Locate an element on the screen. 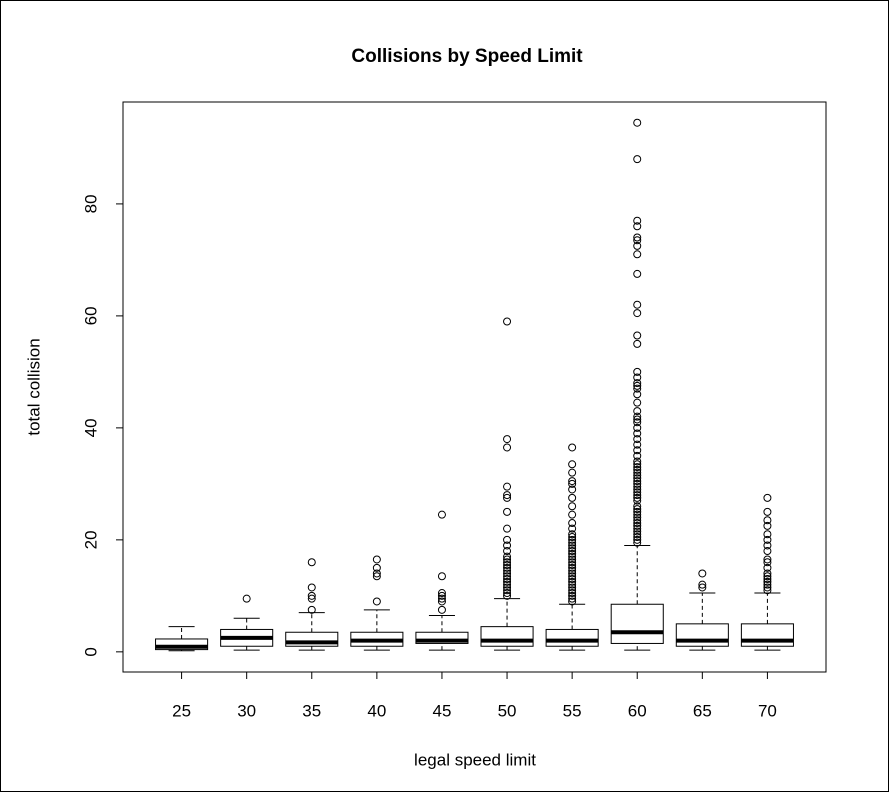 This screenshot has height=792, width=889. x-tick-label: 50 is located at coordinates (507, 710).